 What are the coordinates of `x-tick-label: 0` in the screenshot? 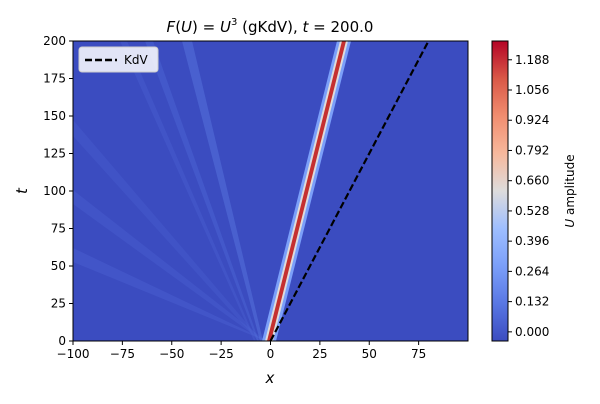 It's located at (271, 354).